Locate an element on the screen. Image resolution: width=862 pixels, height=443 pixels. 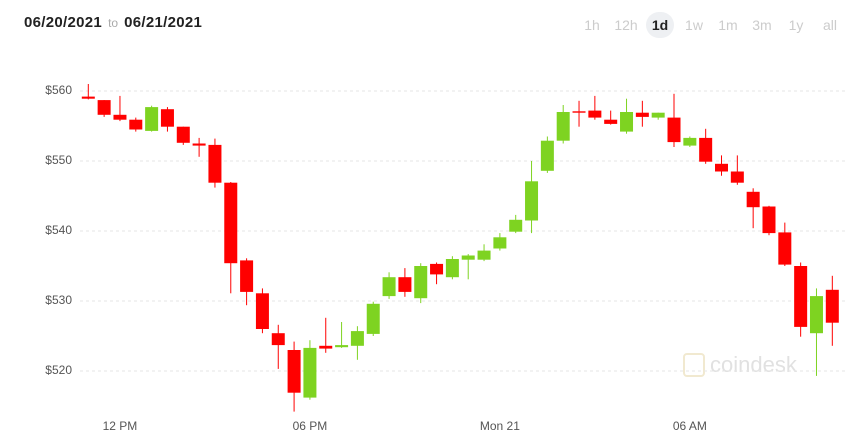
watermark-logo is located at coordinates (694, 365).